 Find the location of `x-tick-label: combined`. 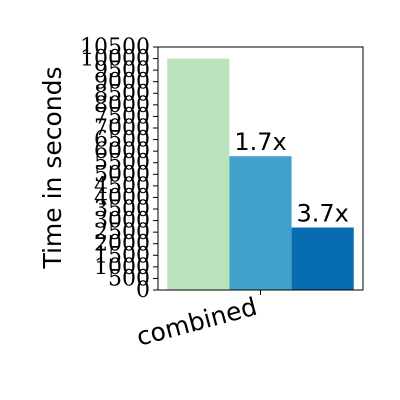

x-tick-label: combined is located at coordinates (196, 322).